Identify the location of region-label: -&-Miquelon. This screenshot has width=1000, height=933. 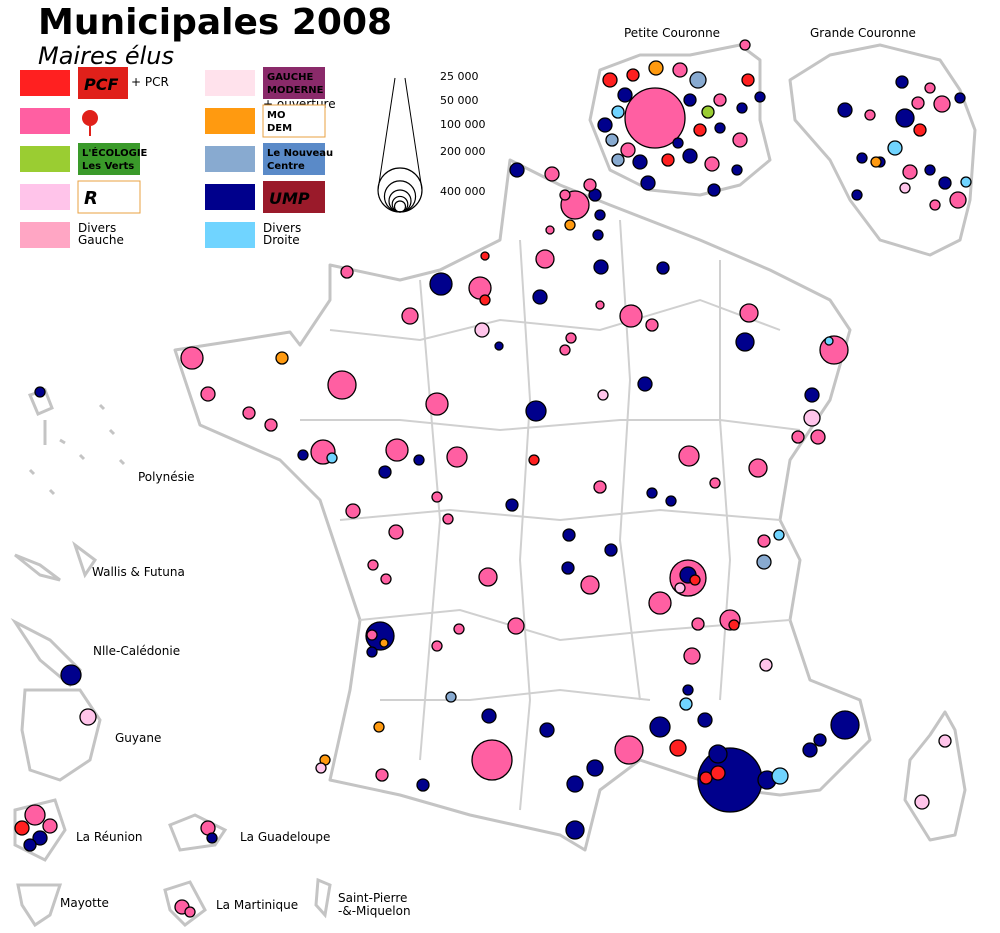
(374, 911).